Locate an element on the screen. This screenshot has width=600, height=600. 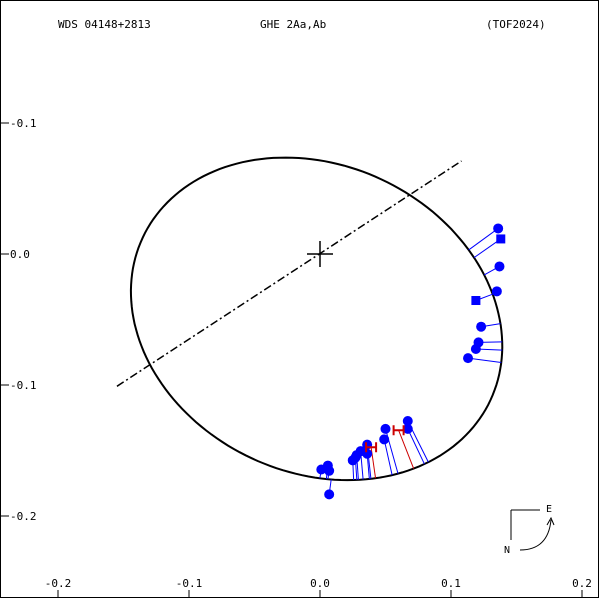
header-wds-id: WDS 04148+2813 is located at coordinates (104, 24).